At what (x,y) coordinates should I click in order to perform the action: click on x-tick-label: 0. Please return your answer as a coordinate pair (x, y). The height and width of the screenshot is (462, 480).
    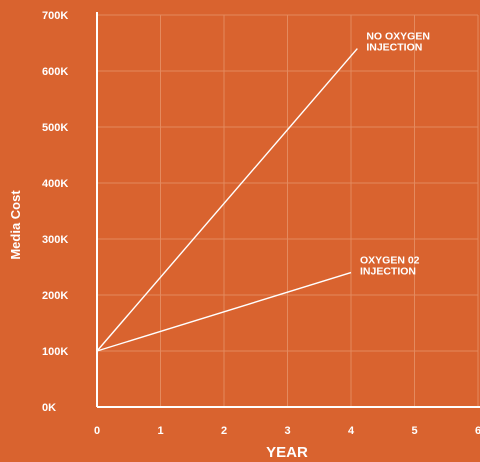
    Looking at the image, I should click on (97, 431).